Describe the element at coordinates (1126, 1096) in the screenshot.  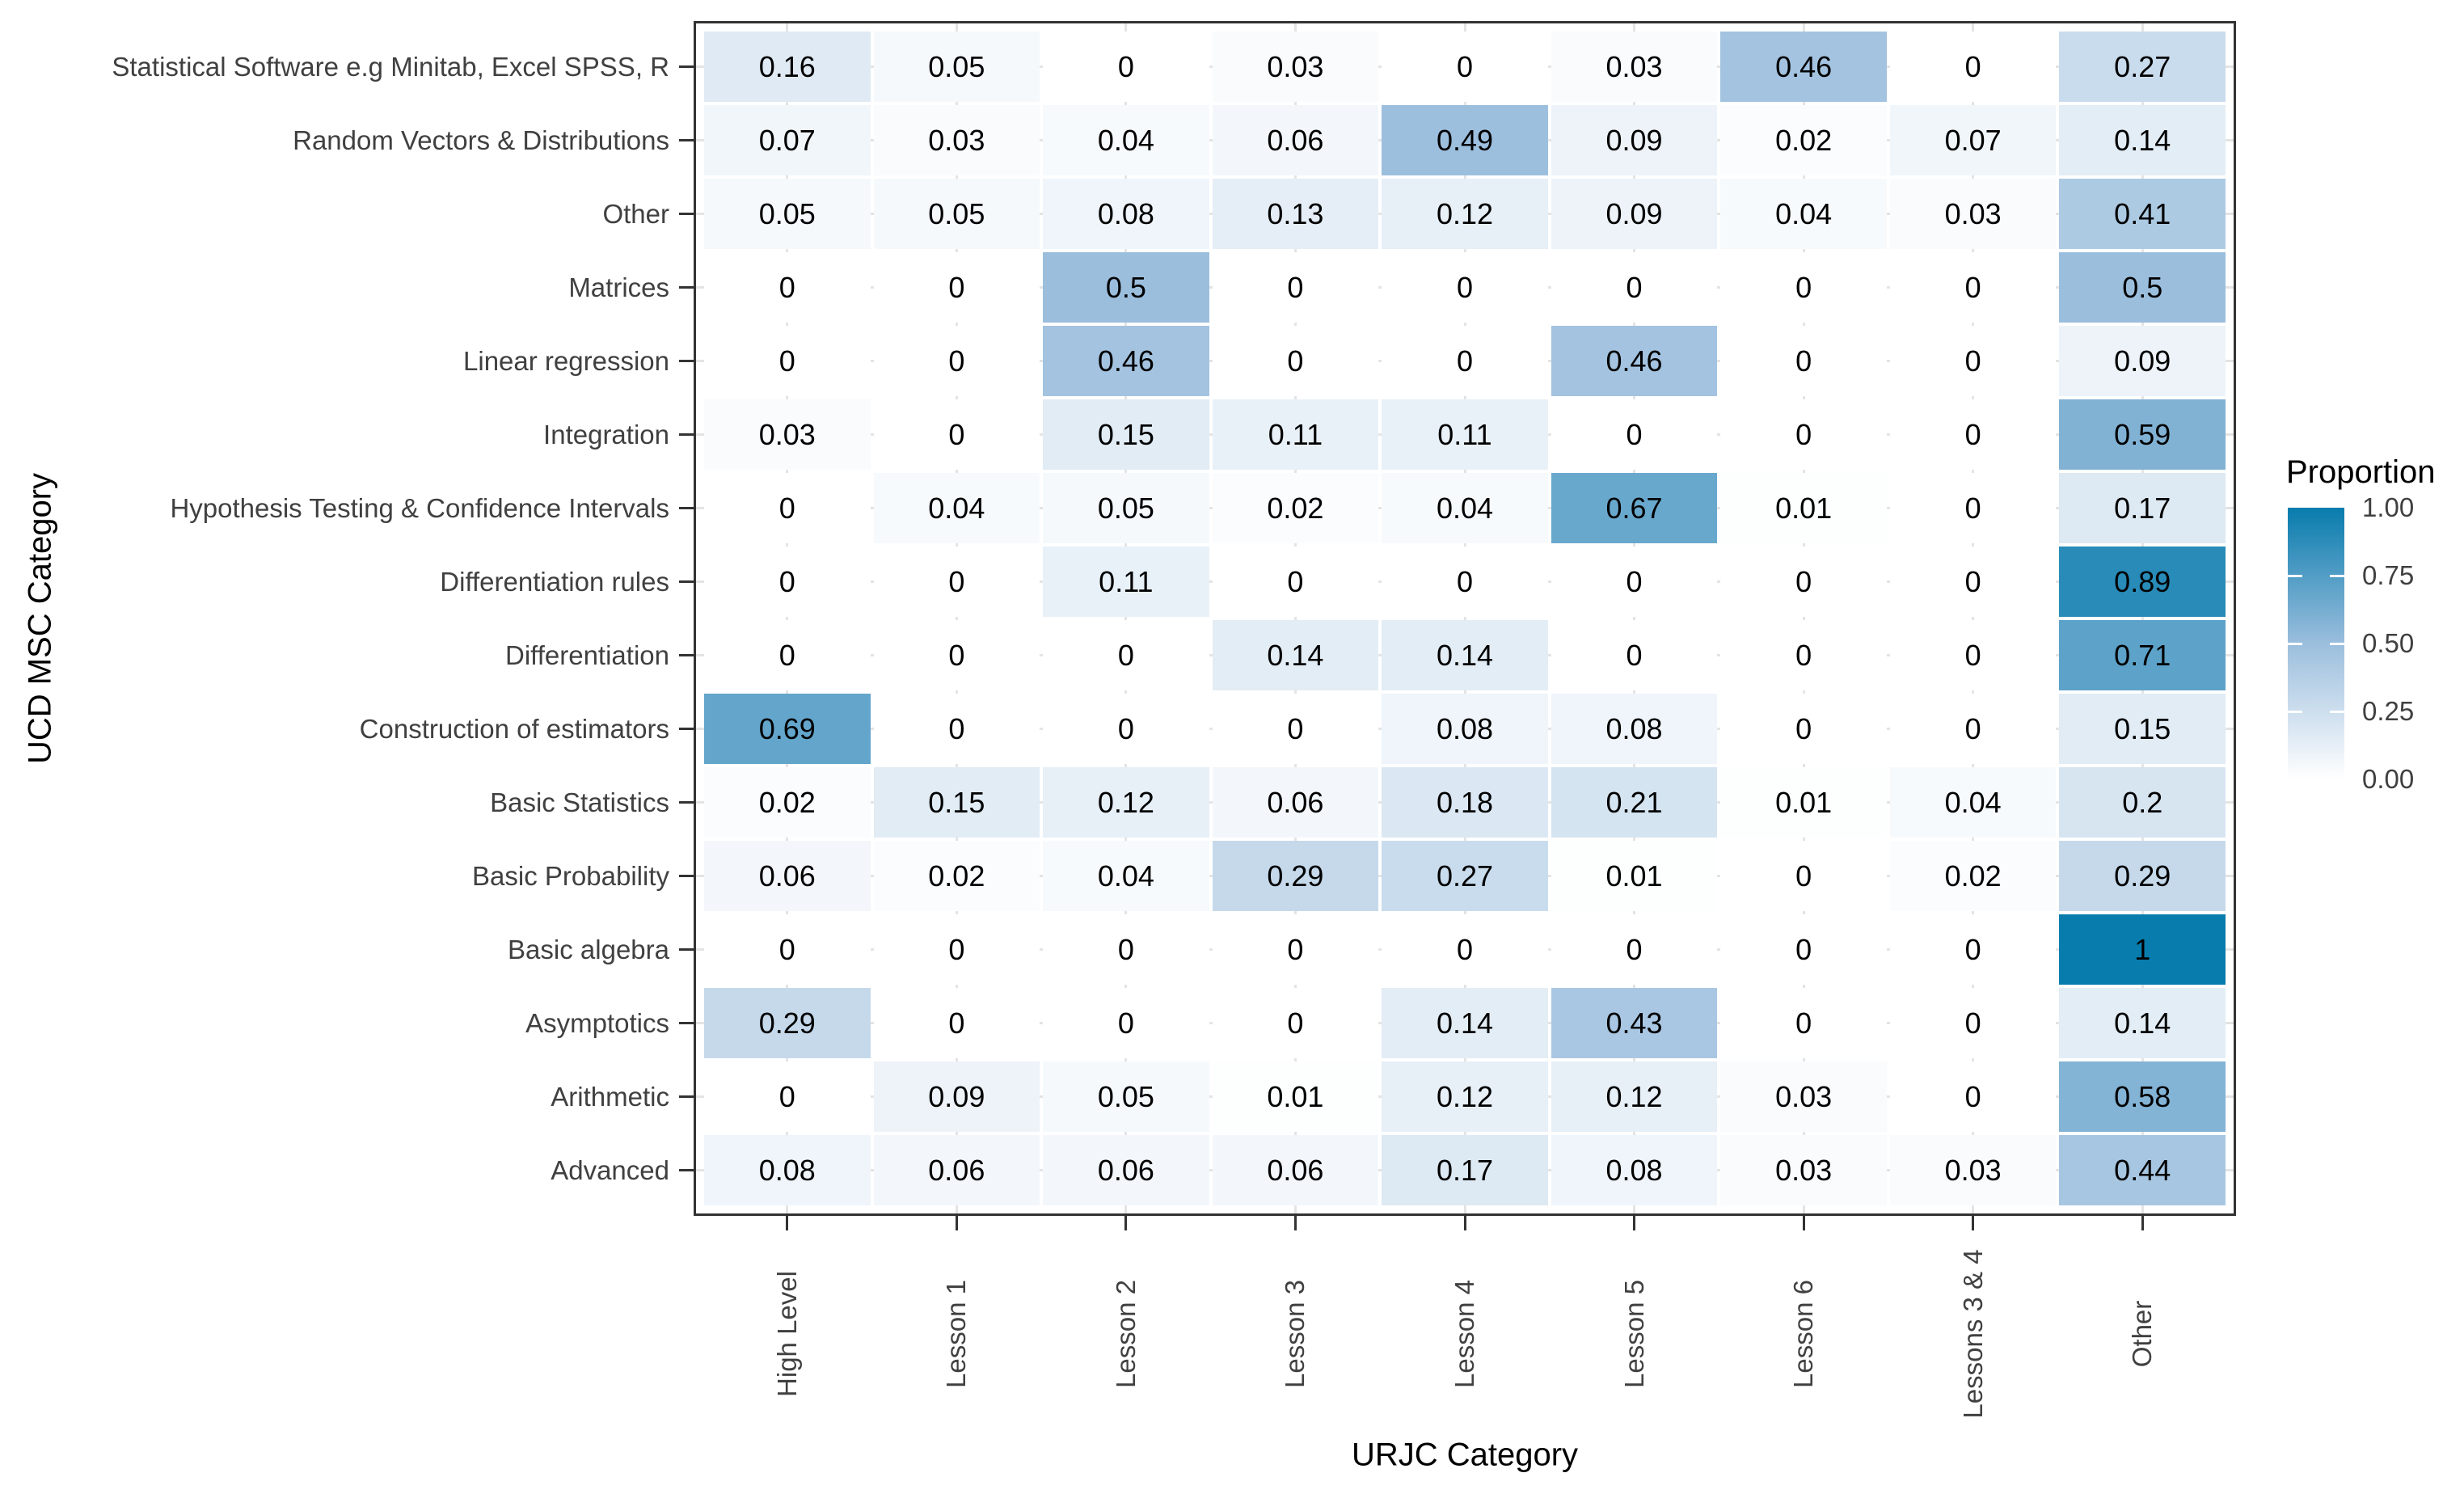
I see `heatmap-cell: 0.05` at that location.